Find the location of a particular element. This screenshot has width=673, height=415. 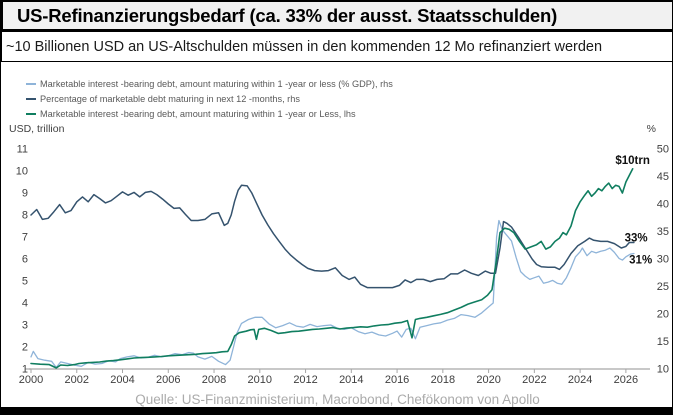

right-tick-label: 40 is located at coordinates (663, 205).